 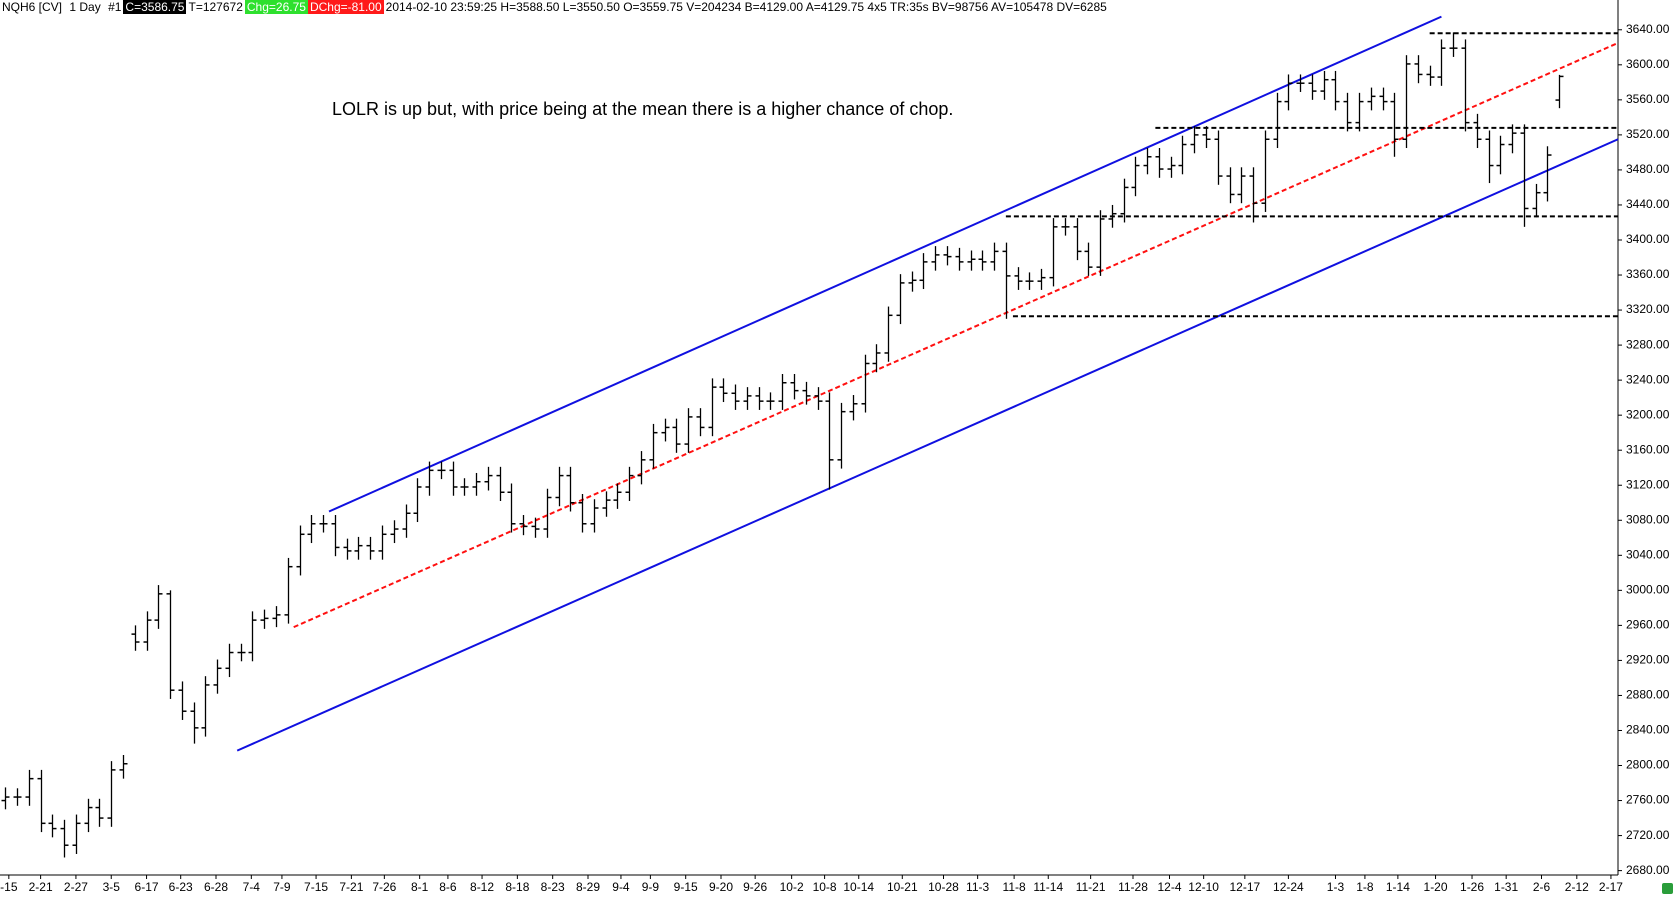 What do you see at coordinates (1203, 887) in the screenshot?
I see `x-tick-label: 12-10` at bounding box center [1203, 887].